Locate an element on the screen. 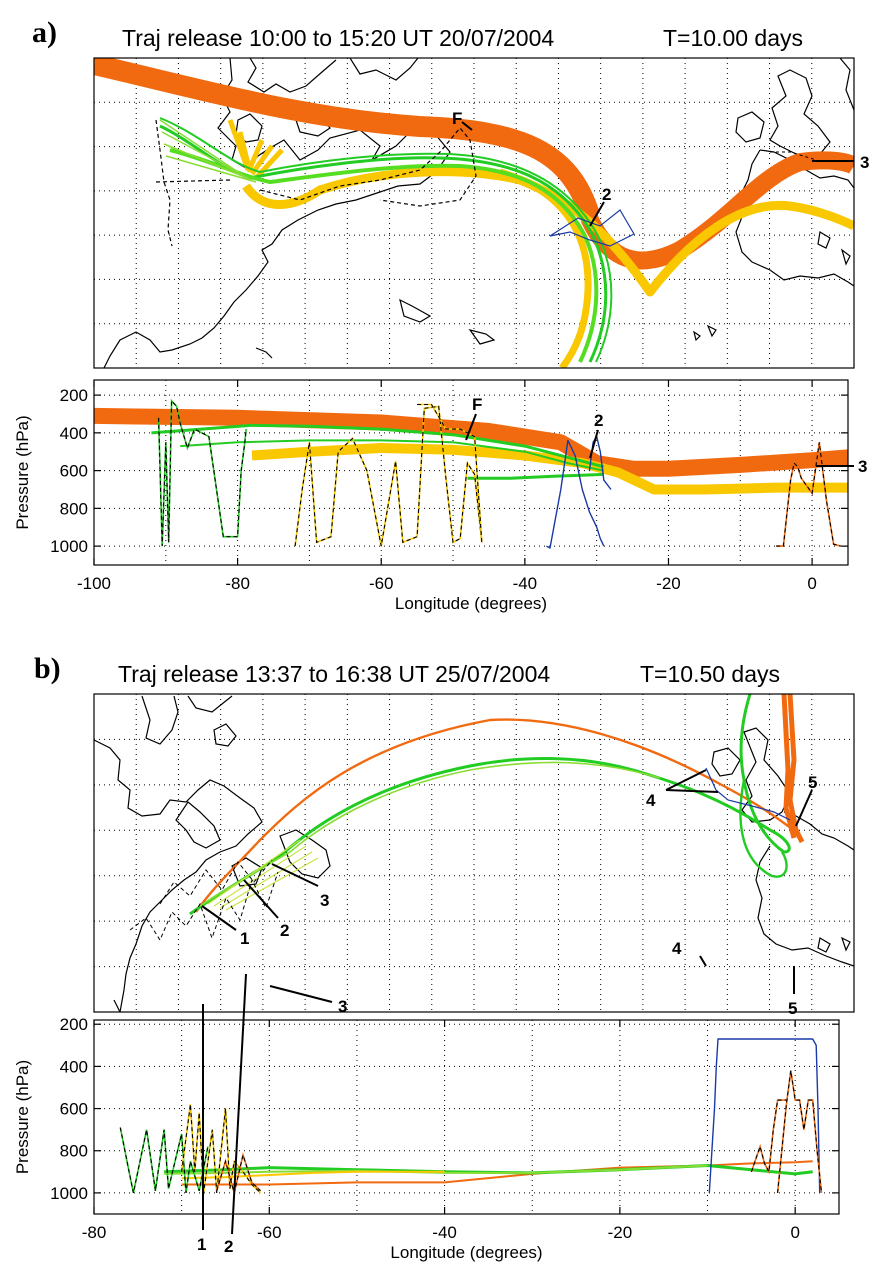 This screenshot has height=1271, width=873. panel-a-map-annotation-f: F is located at coordinates (457, 118).